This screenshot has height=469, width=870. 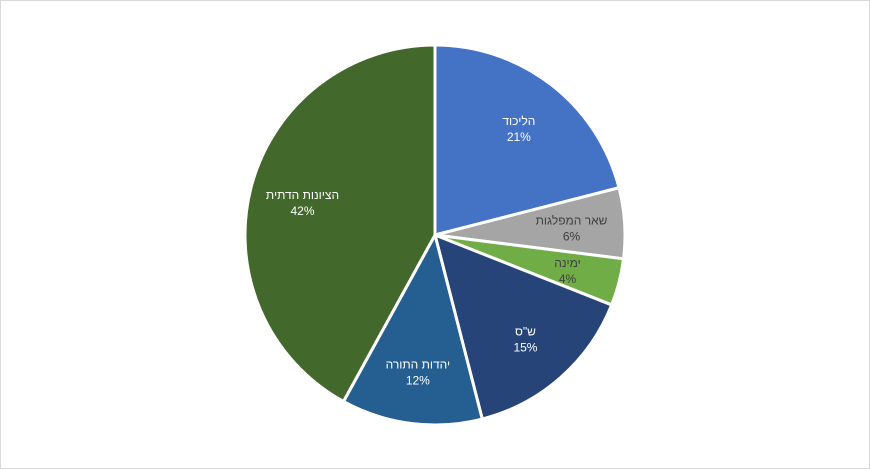 What do you see at coordinates (525, 332) in the screenshot?
I see `slice-label: ש"ס` at bounding box center [525, 332].